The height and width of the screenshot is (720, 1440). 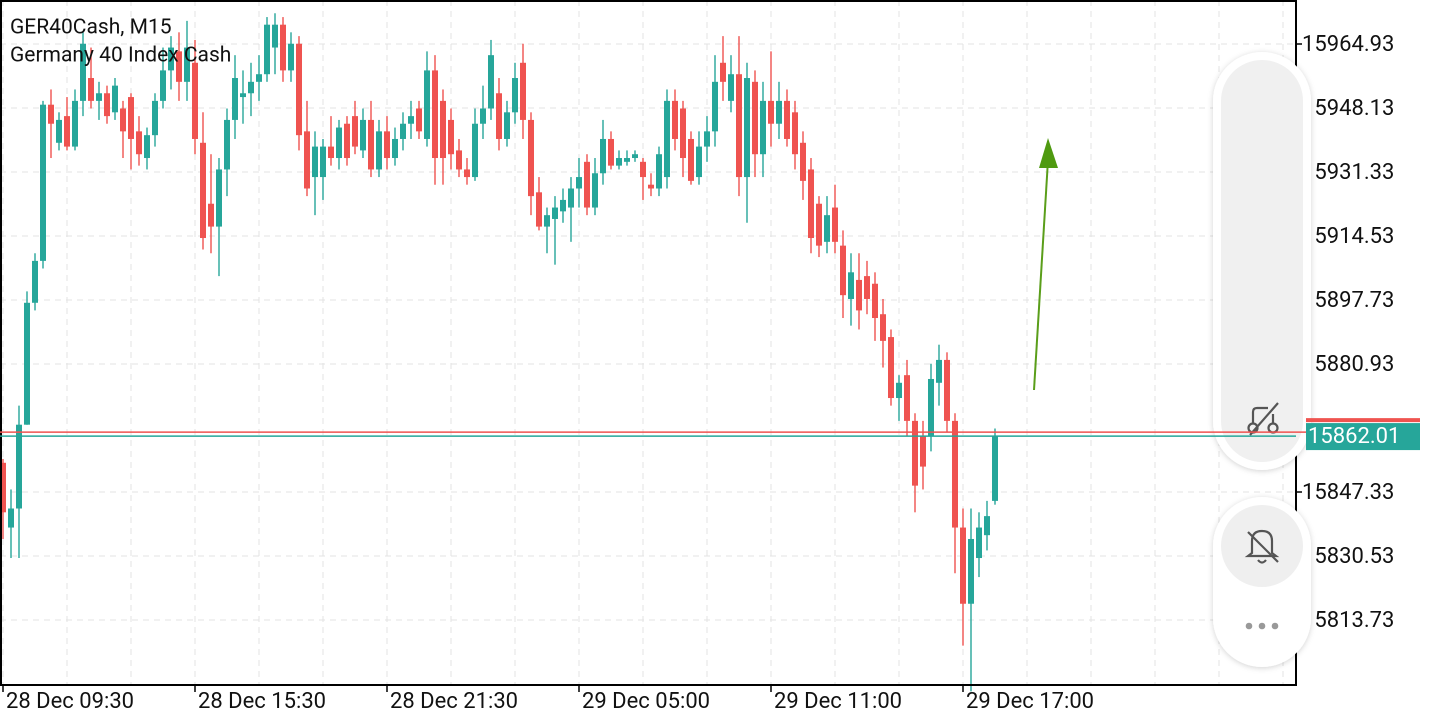 I want to click on y-tick-label: 15914.53, so click(x=1348, y=236).